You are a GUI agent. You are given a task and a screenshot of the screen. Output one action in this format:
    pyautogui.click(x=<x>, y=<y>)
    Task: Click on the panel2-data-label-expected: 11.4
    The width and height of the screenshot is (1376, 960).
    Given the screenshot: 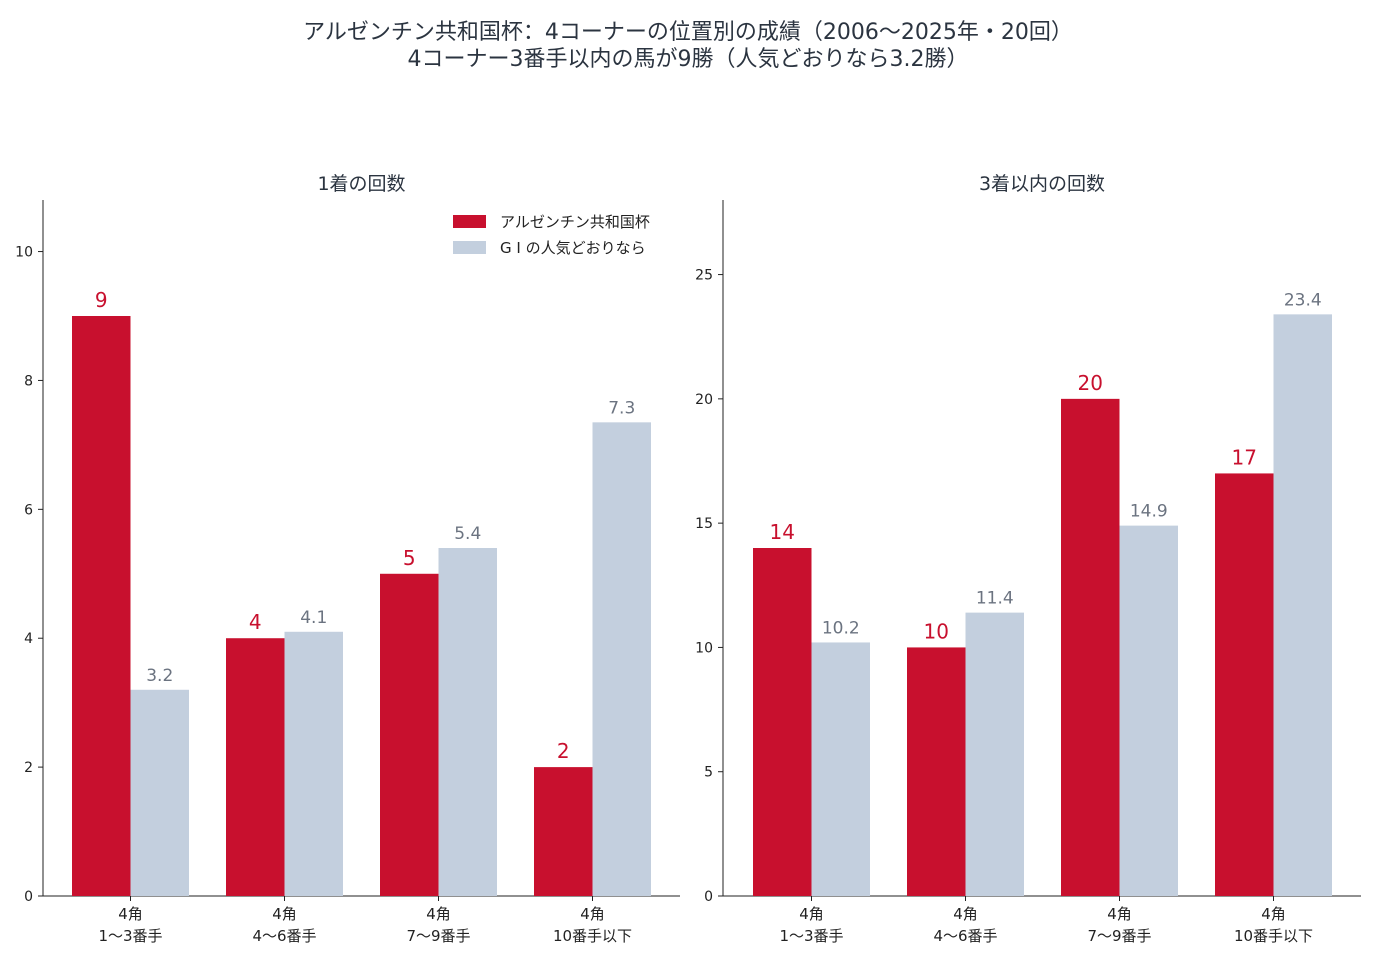 What is the action you would take?
    pyautogui.click(x=995, y=599)
    